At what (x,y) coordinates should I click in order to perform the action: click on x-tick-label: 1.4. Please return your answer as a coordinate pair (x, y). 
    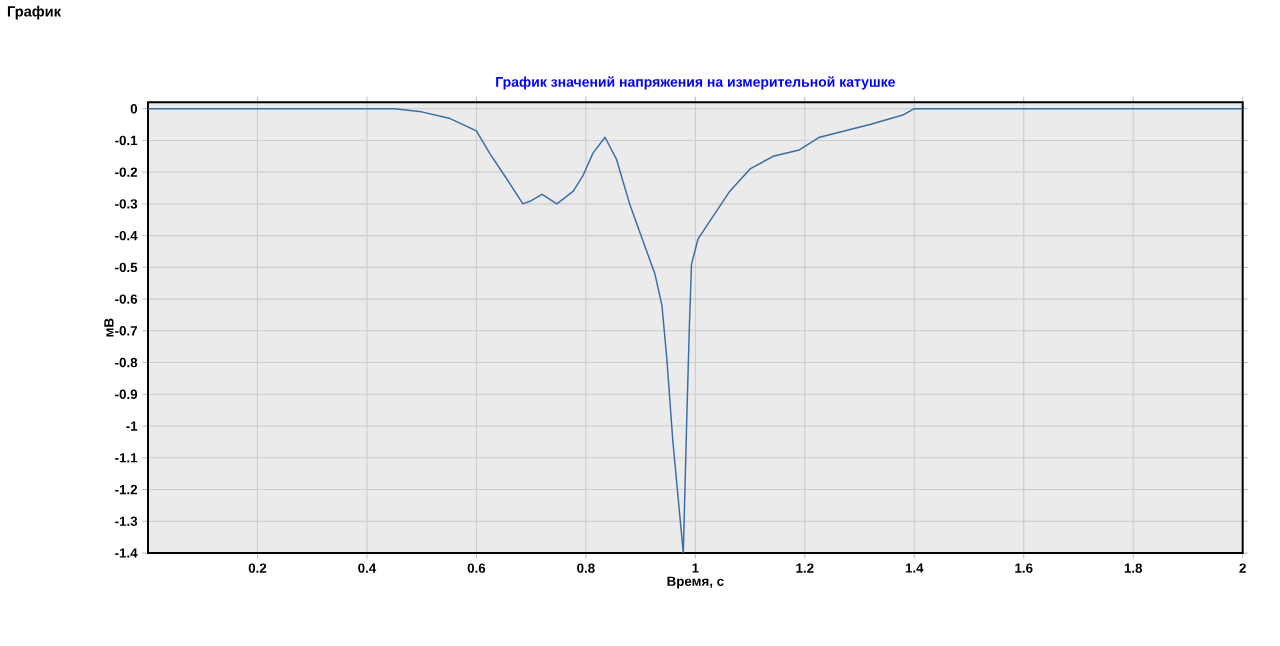
    Looking at the image, I should click on (914, 568).